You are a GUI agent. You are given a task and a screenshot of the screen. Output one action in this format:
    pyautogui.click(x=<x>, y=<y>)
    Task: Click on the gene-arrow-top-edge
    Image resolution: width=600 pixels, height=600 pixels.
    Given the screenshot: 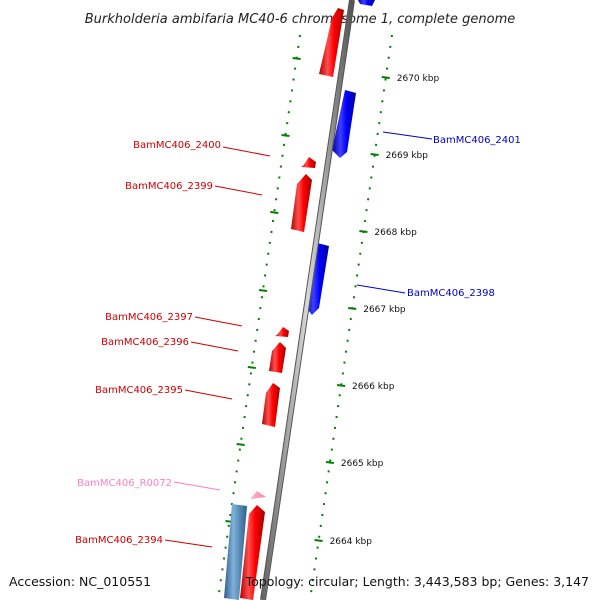 What is the action you would take?
    pyautogui.click(x=366, y=3)
    